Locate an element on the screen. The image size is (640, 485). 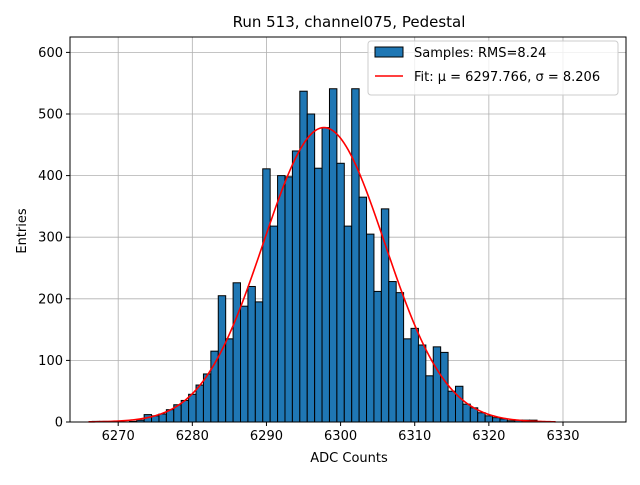
y-tick-label: 500 is located at coordinates (50, 115).